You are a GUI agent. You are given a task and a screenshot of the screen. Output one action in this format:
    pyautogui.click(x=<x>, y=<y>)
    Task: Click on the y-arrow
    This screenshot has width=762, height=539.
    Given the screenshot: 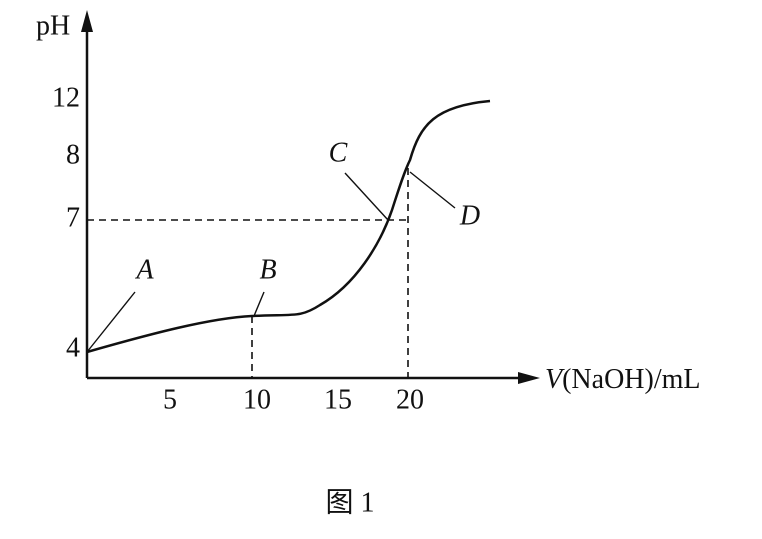 What is the action you would take?
    pyautogui.click(x=87, y=21)
    